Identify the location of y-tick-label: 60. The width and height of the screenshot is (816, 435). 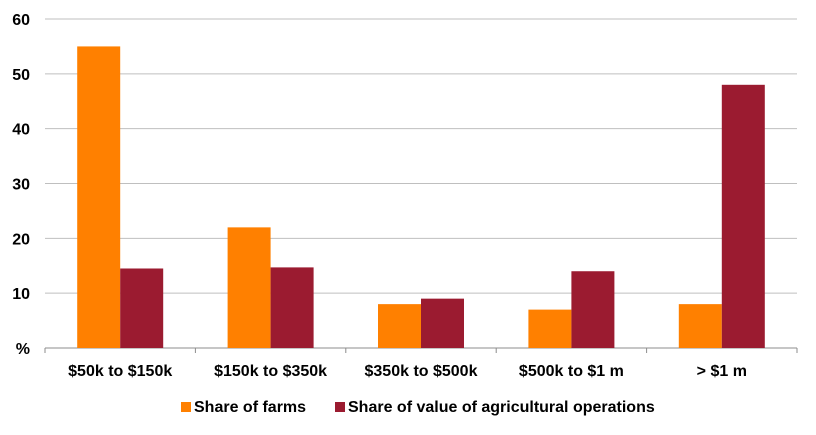
(21, 20).